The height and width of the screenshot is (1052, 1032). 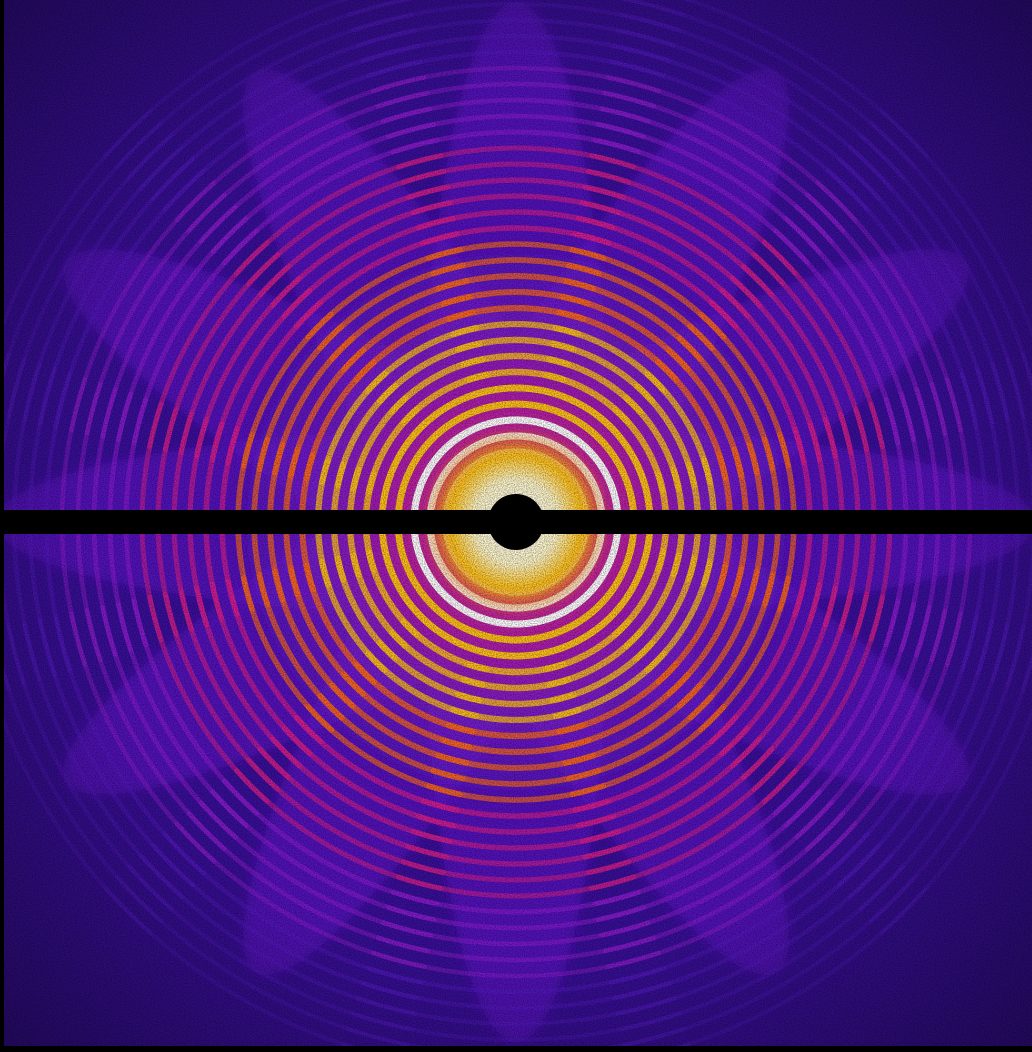 I want to click on beamstop-disc, so click(x=516, y=522).